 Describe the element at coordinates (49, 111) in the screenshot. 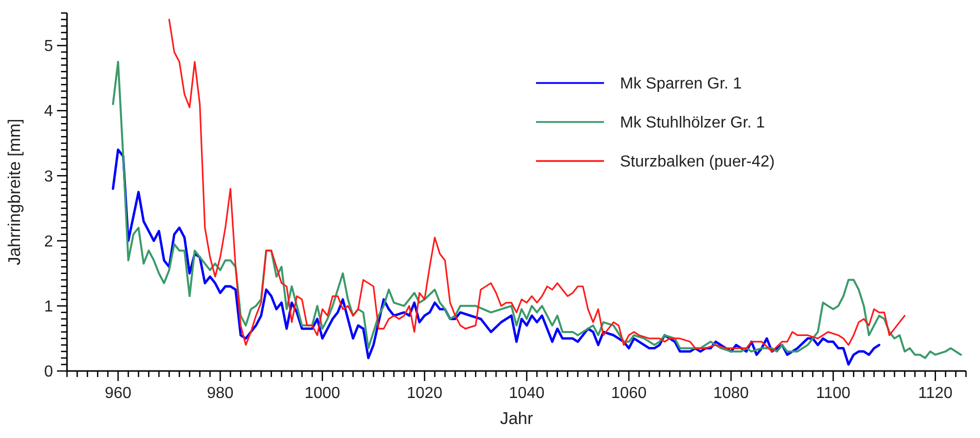

I see `y-tick-label: 4` at that location.